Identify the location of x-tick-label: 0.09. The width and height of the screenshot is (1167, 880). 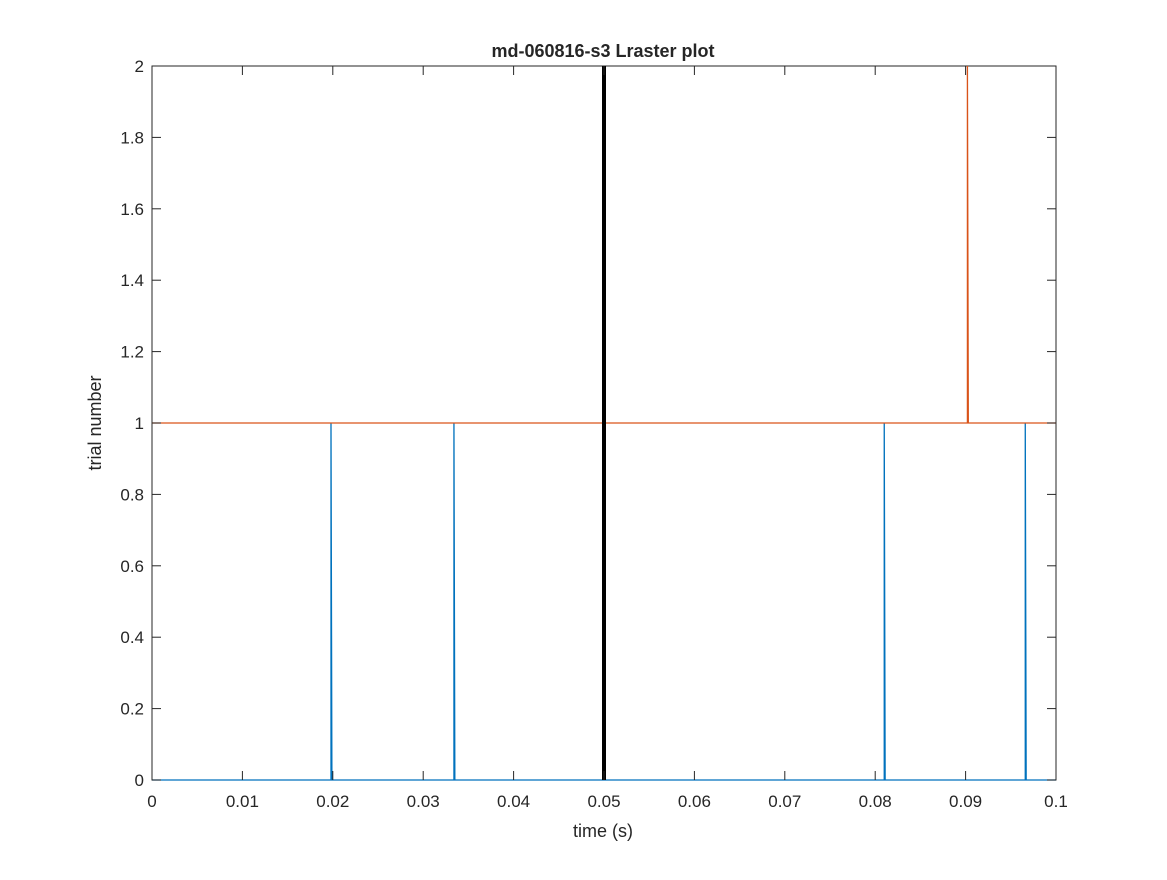
(965, 801).